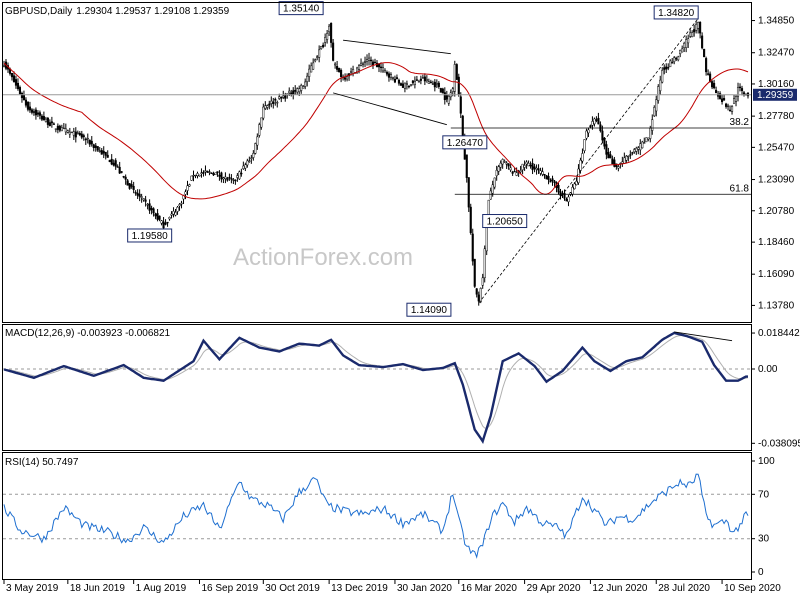  What do you see at coordinates (776, 21) in the screenshot?
I see `price-axis-tick: 1.34850` at bounding box center [776, 21].